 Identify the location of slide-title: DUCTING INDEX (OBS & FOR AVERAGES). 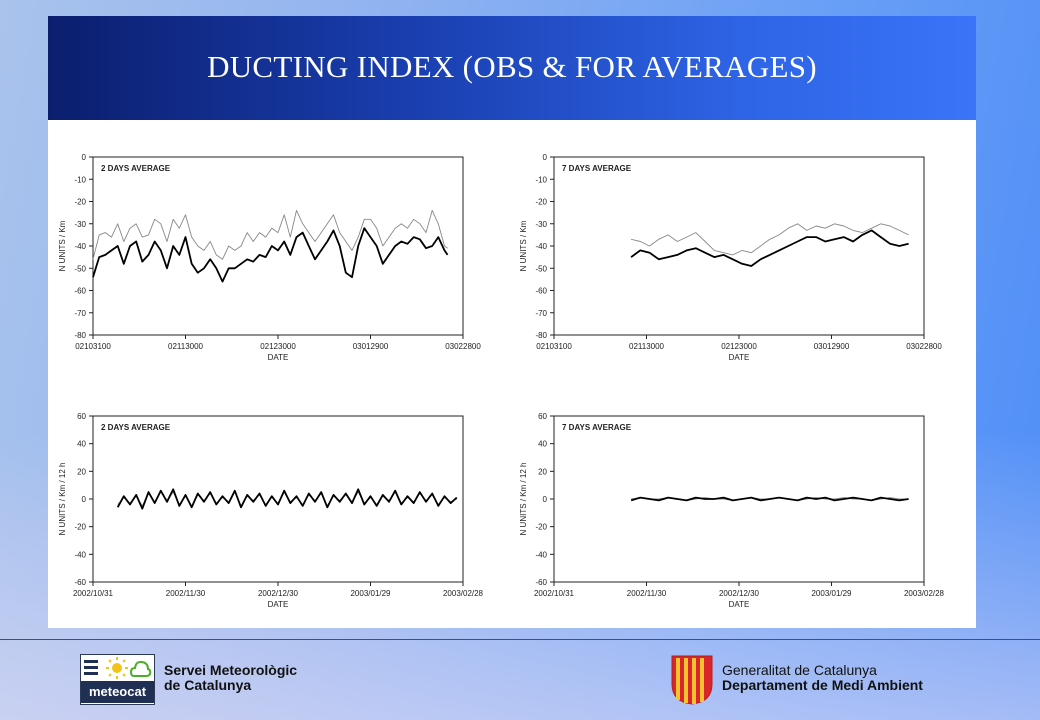
(512, 66).